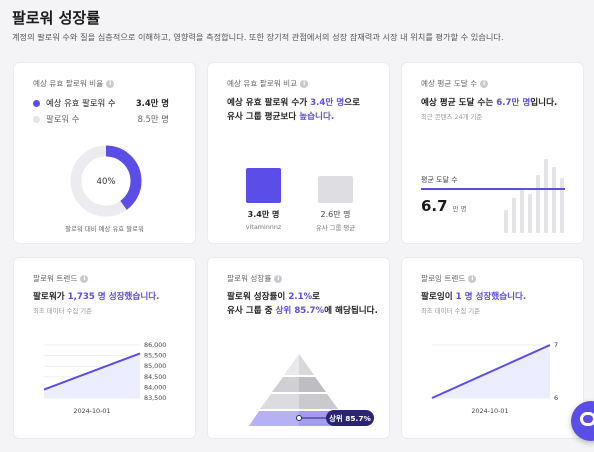 This screenshot has width=594, height=452. I want to click on card-title: 예상 유효 팔로워 비교, so click(262, 83).